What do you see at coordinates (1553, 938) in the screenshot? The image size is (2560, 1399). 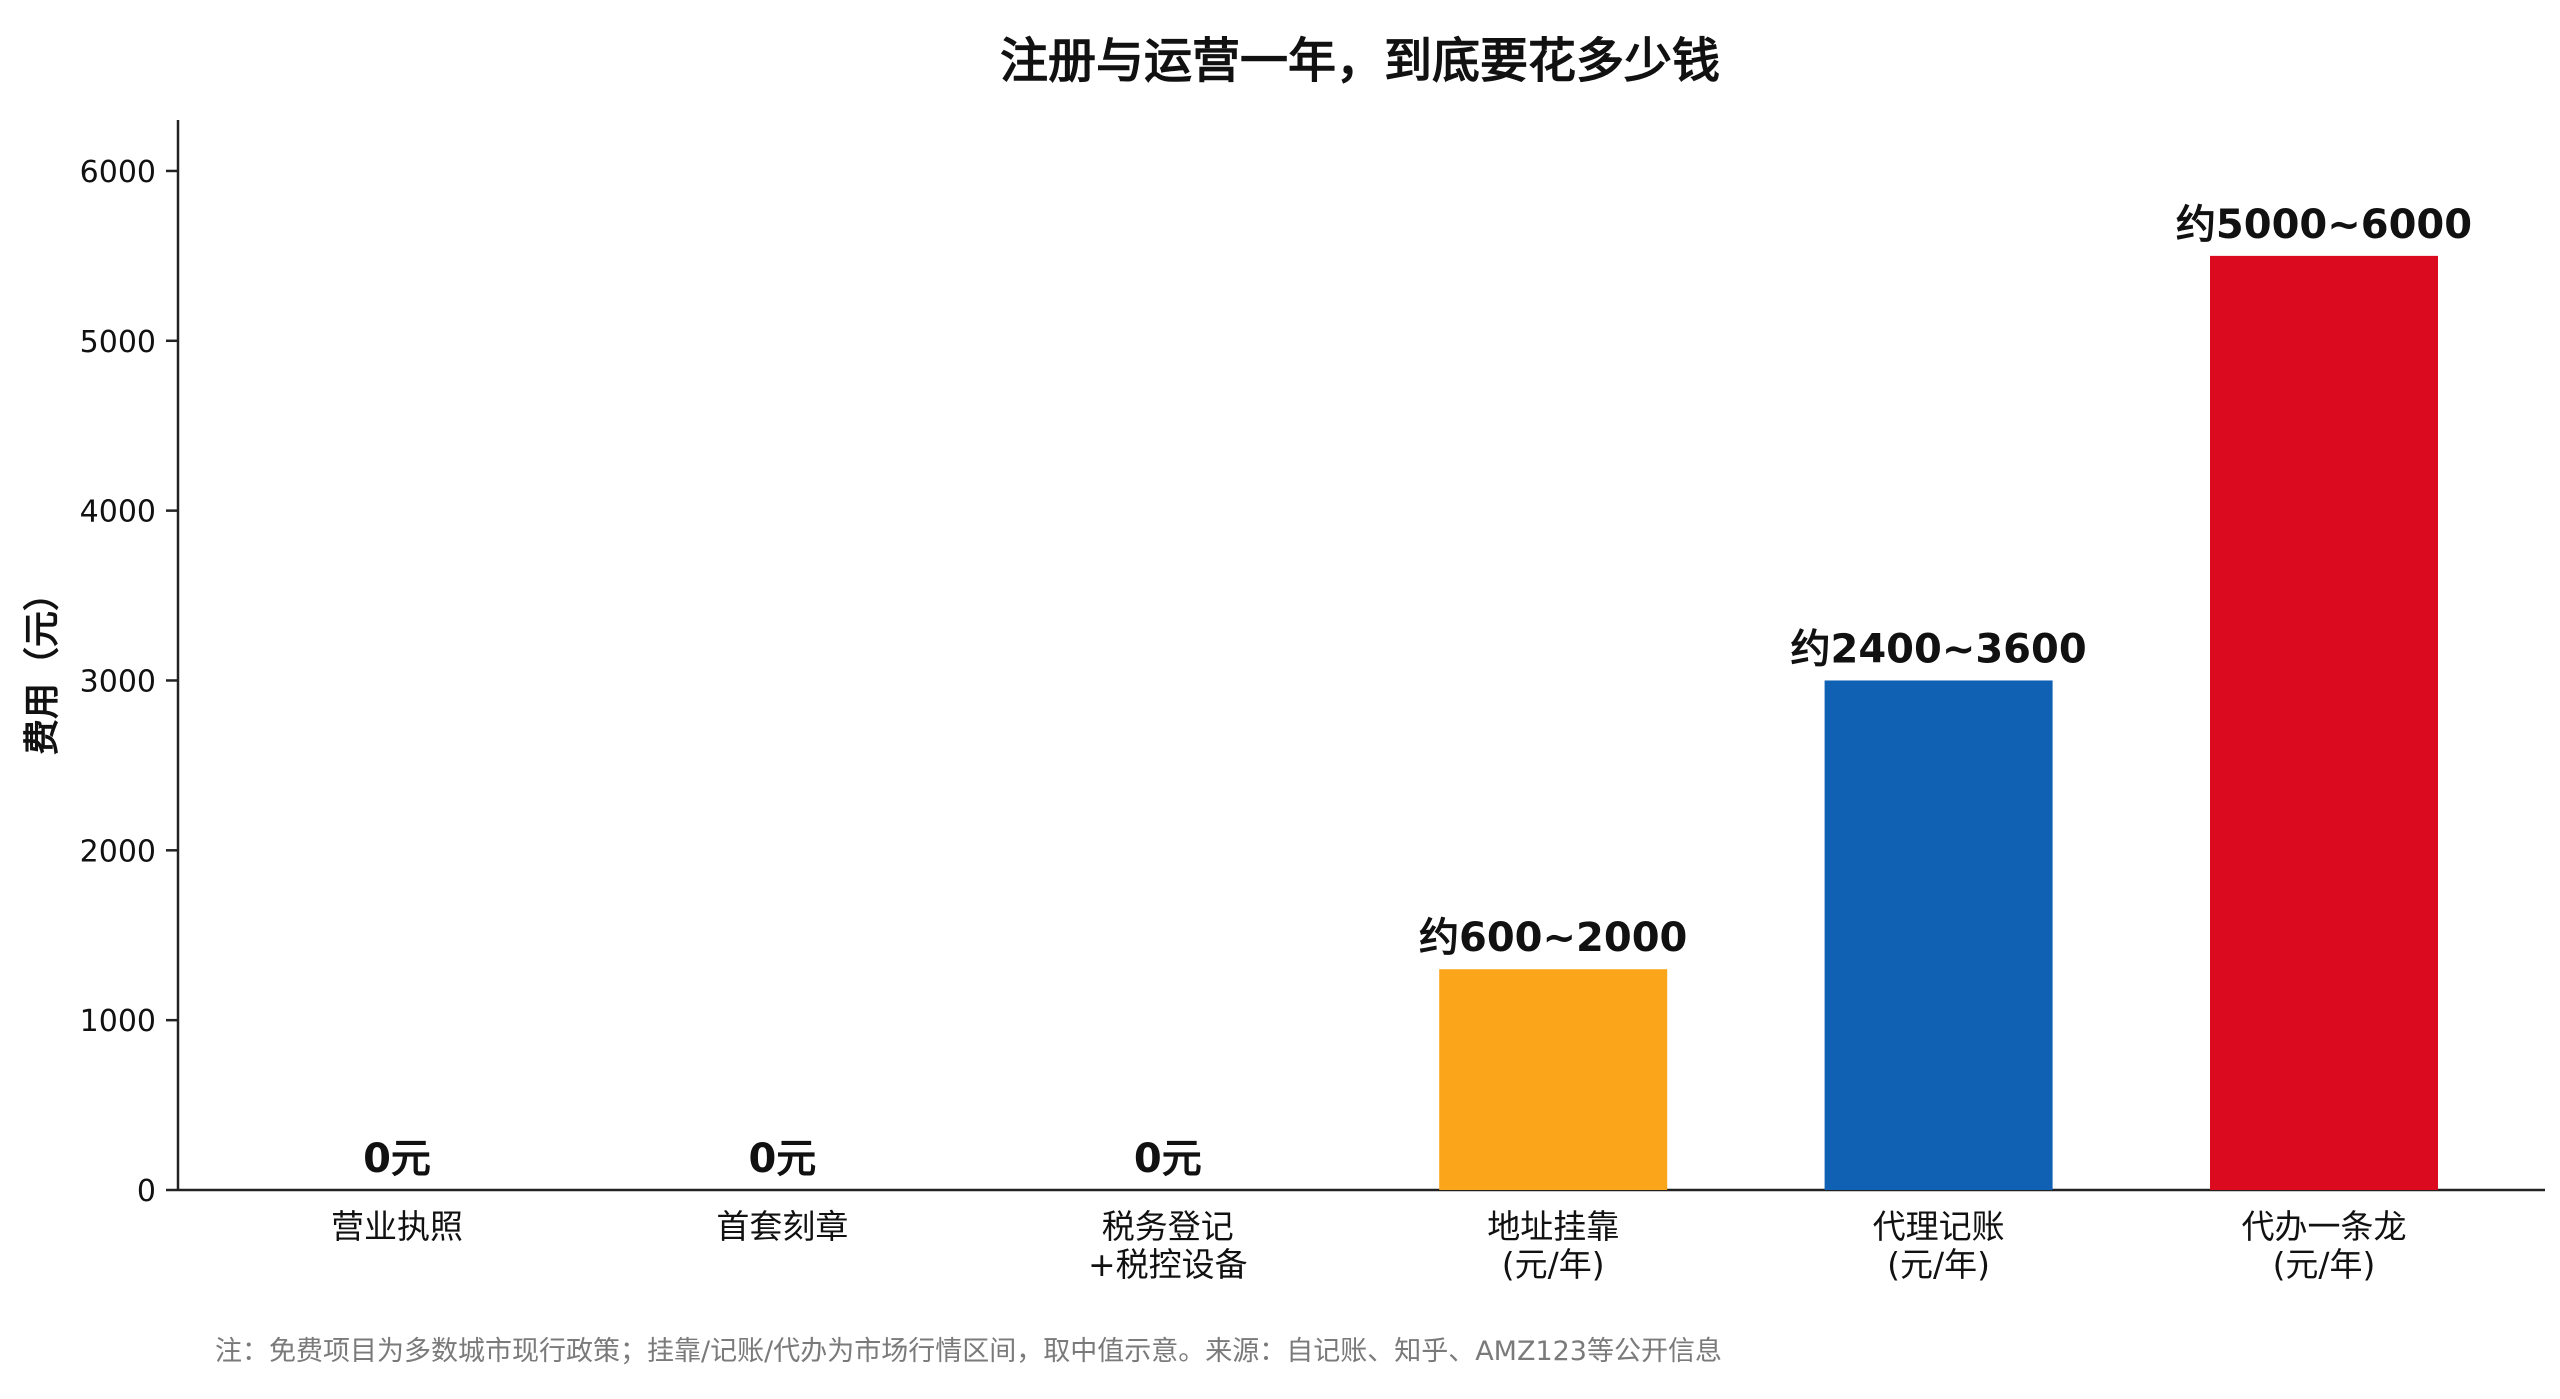 I see `data-label: 约600~2000` at bounding box center [1553, 938].